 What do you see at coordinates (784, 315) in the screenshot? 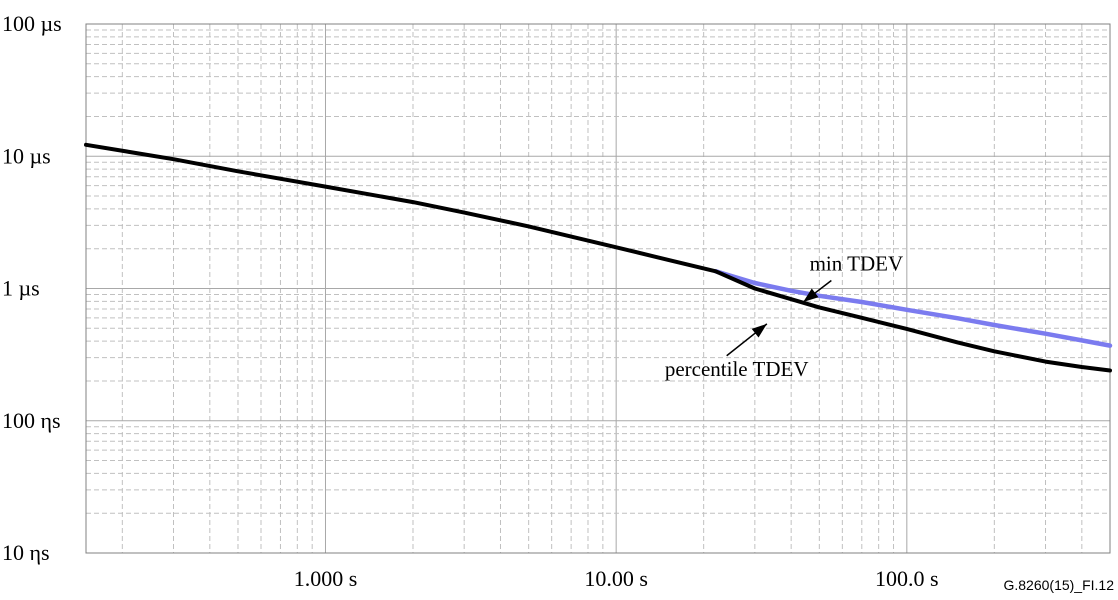
I see `annotations-group: min TDEV percentile TDEV` at bounding box center [784, 315].